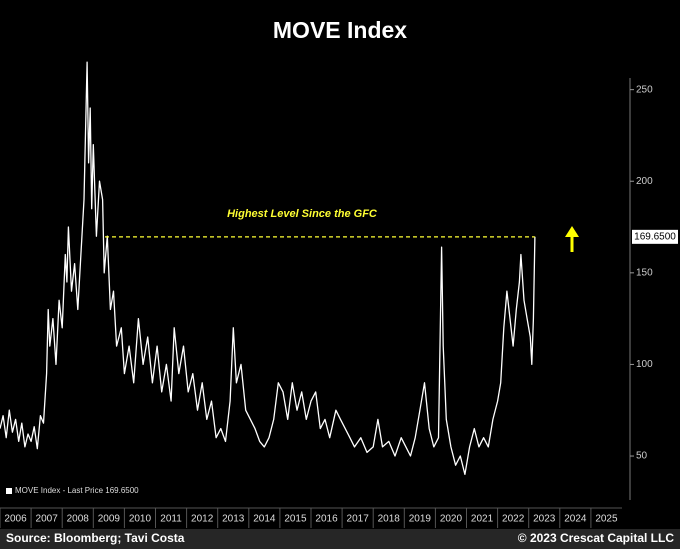 This screenshot has height=549, width=680. Describe the element at coordinates (451, 519) in the screenshot. I see `x-tick-label: 2020` at that location.